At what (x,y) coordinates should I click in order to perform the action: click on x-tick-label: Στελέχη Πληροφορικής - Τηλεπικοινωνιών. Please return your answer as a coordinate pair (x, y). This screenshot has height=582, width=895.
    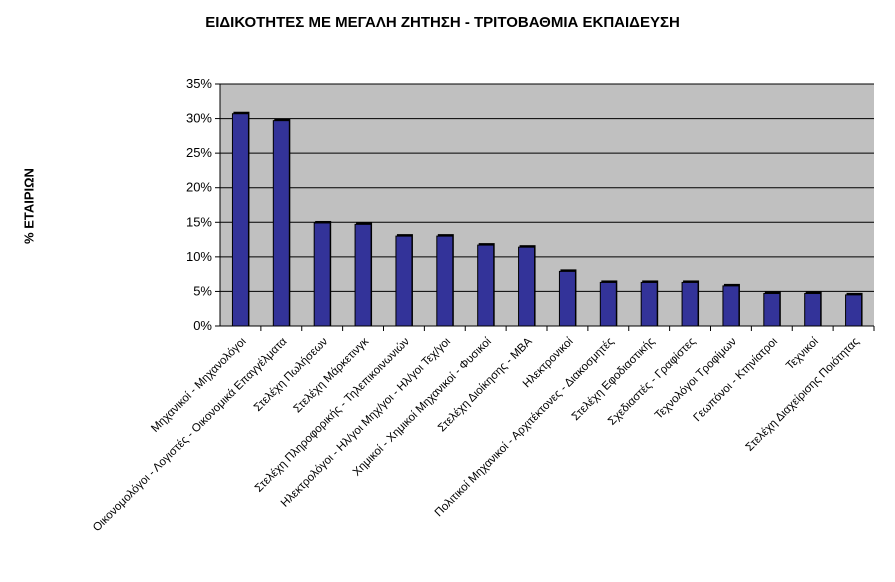
    Looking at the image, I should click on (332, 414).